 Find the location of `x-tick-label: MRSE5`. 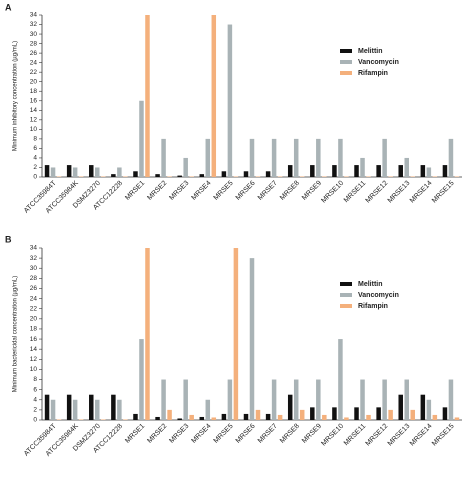

x-tick-label: MRSE5 is located at coordinates (224, 434).